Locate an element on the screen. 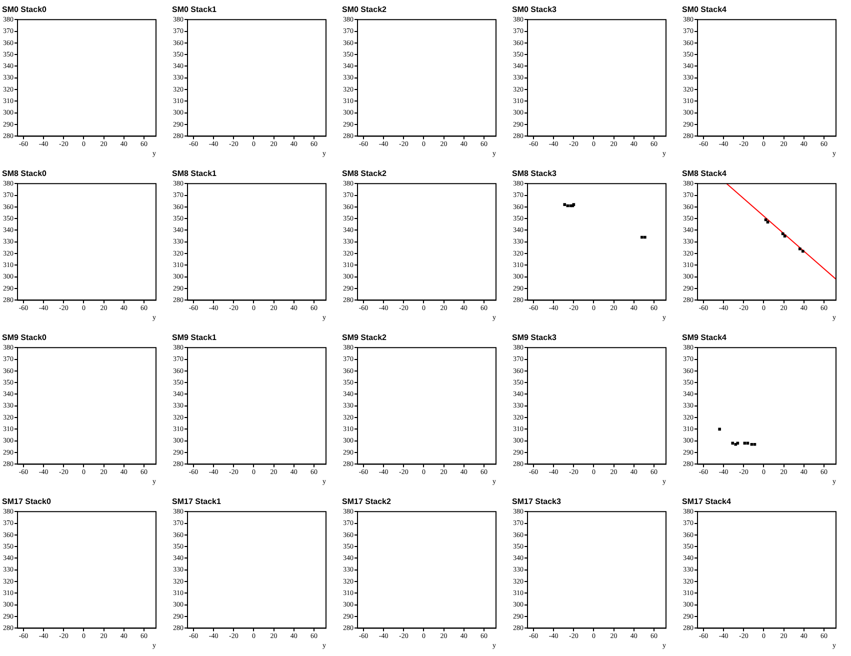 This screenshot has width=851, height=656. chart-title: SM0 Stack4 is located at coordinates (705, 9).